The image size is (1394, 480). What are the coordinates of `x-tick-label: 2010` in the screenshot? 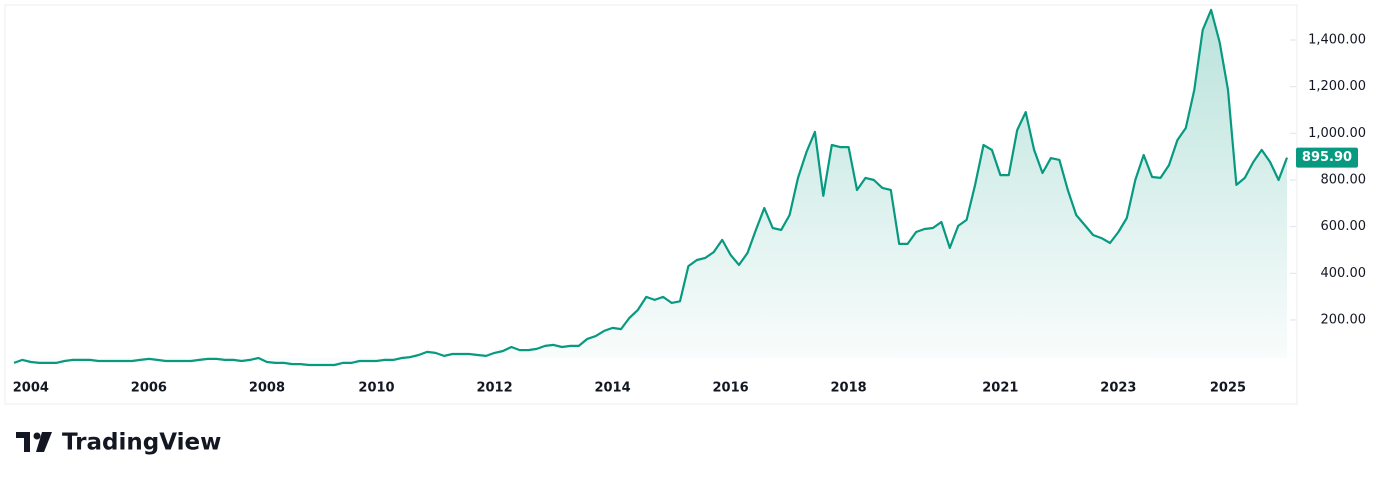 It's located at (376, 388).